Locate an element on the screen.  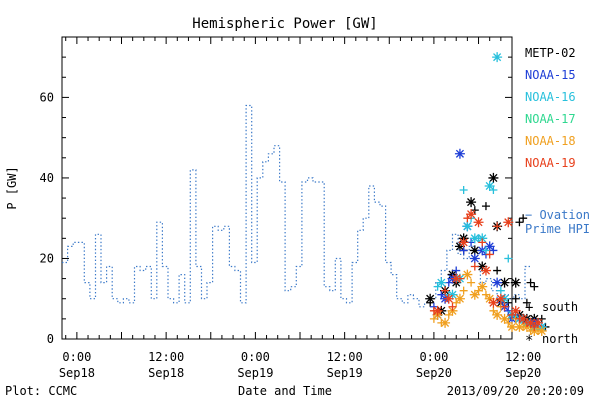
y-tick-label: 60 is located at coordinates (47, 97).